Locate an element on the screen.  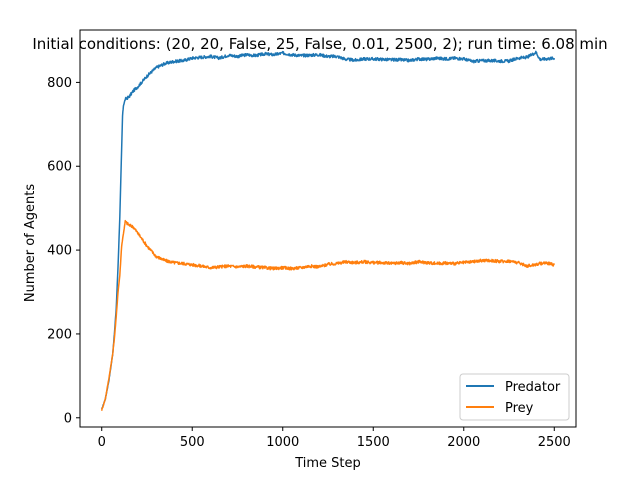
legend-label-prey: Prey is located at coordinates (519, 408).